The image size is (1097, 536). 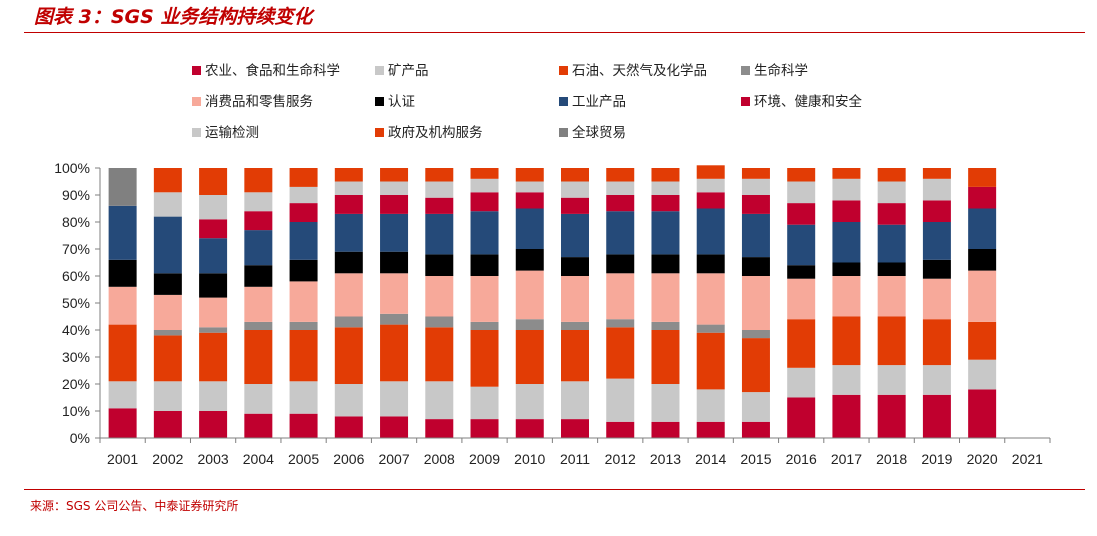 I want to click on x-tick-label: 2001, so click(x=122, y=459).